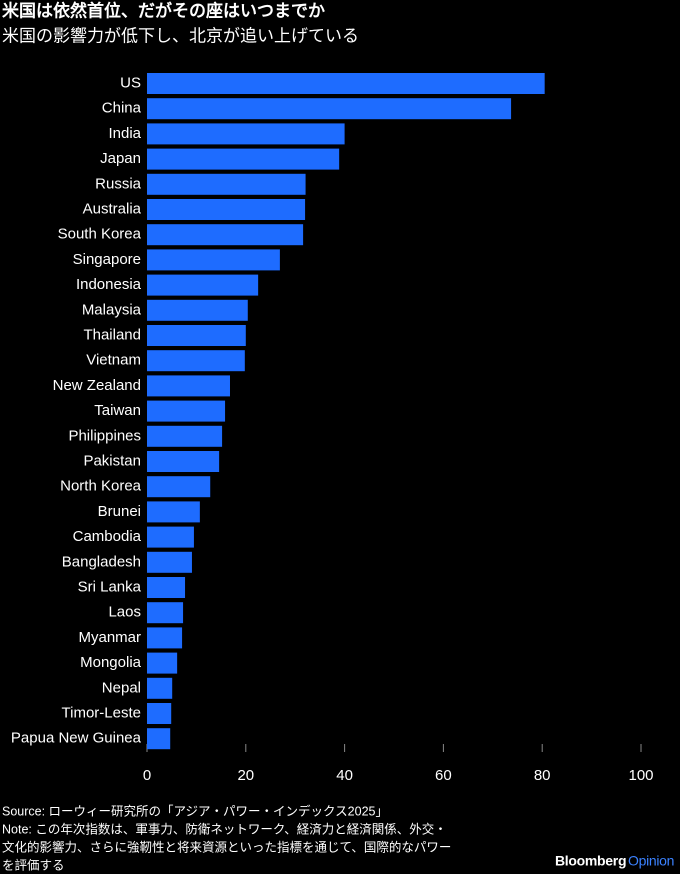 This screenshot has width=680, height=874. I want to click on chart-title: 米国は依然首位、だがその座はいつまでか, so click(163, 10).